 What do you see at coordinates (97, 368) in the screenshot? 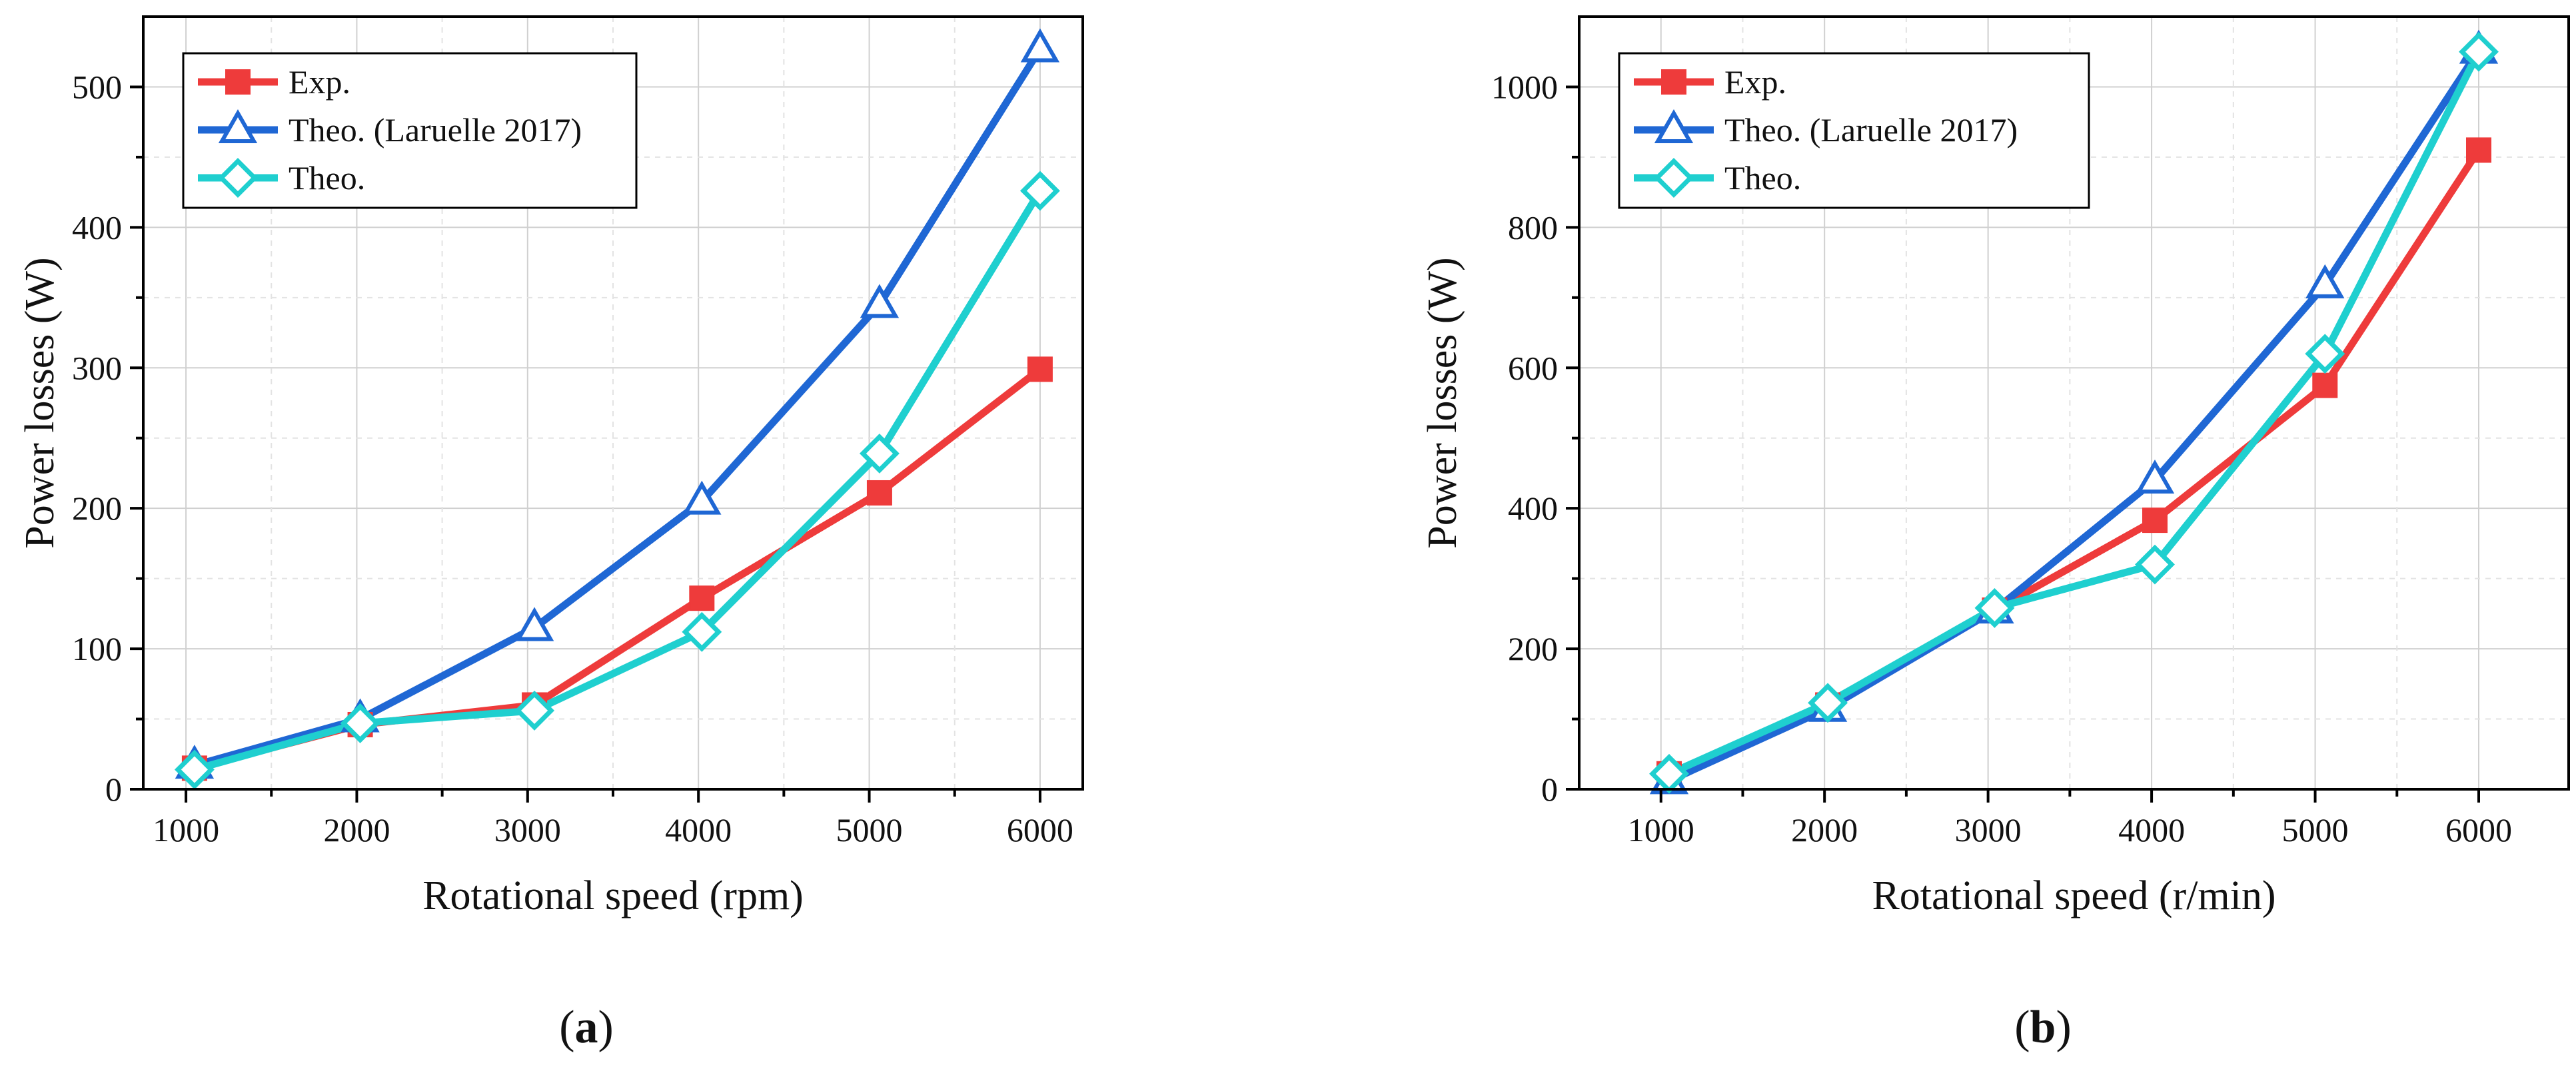
I see `y-tick-label: 300` at bounding box center [97, 368].